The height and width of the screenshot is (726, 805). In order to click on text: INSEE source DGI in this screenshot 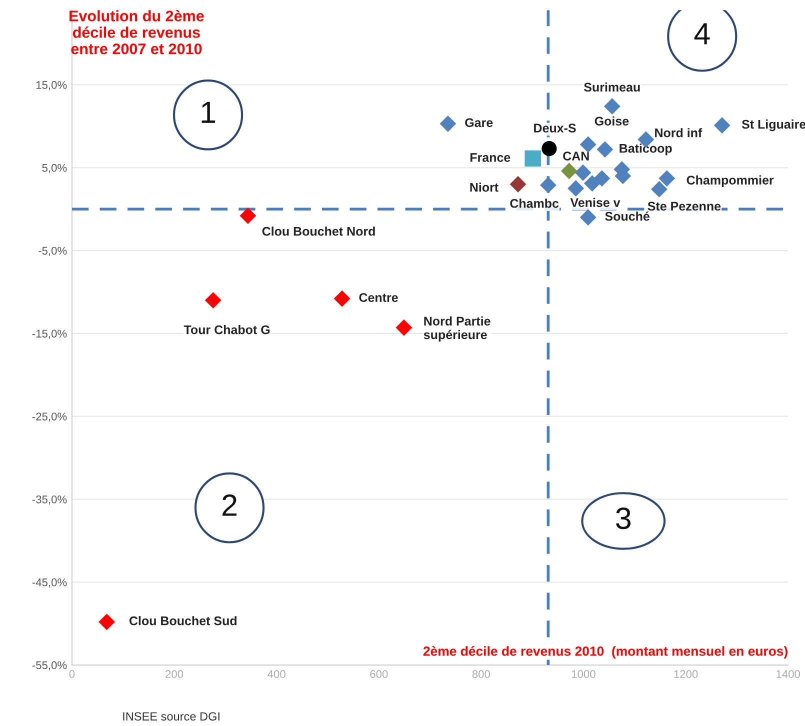, I will do `click(171, 716)`.